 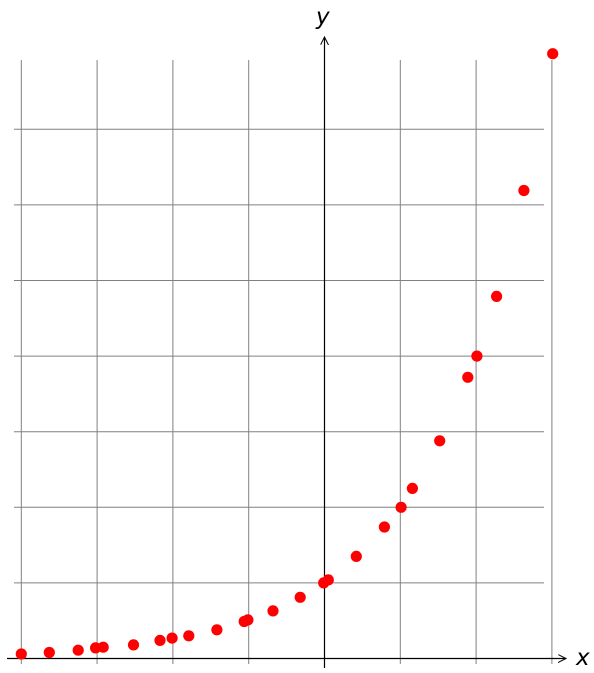 I want to click on y-axis-label: y, so click(x=322, y=17).